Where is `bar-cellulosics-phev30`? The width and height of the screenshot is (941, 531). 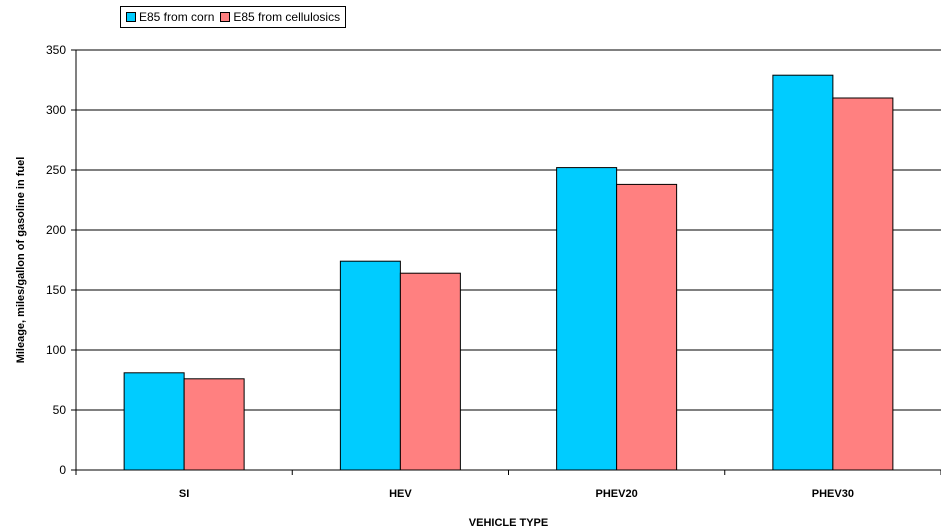 bar-cellulosics-phev30 is located at coordinates (863, 284).